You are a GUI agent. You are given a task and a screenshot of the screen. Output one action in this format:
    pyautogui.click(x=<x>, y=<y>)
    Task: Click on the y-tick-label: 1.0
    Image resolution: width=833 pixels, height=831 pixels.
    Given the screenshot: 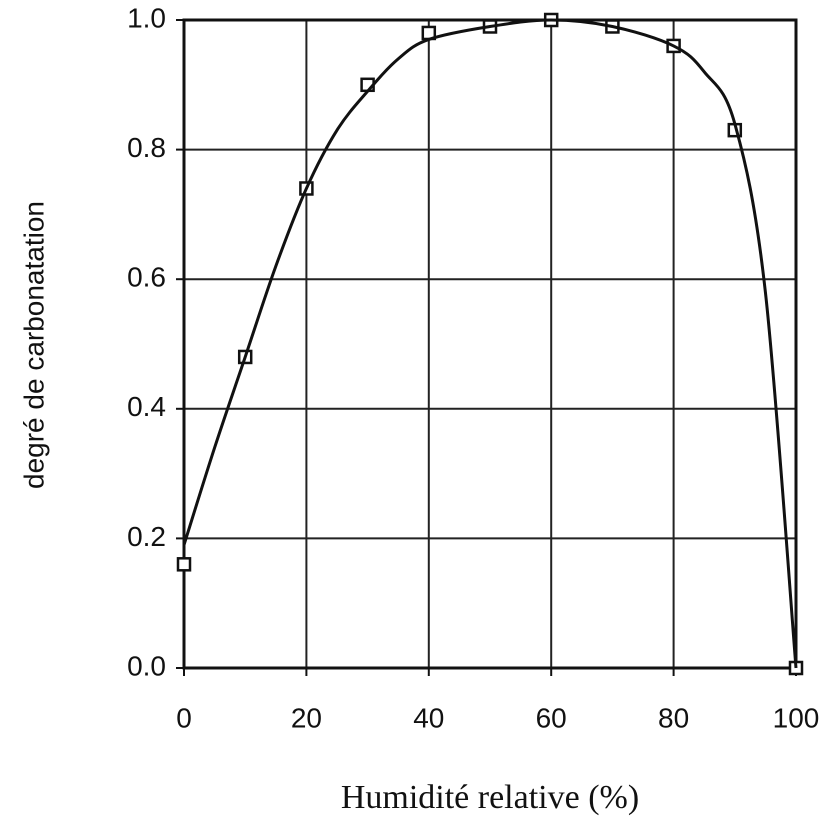 What is the action you would take?
    pyautogui.click(x=146, y=17)
    